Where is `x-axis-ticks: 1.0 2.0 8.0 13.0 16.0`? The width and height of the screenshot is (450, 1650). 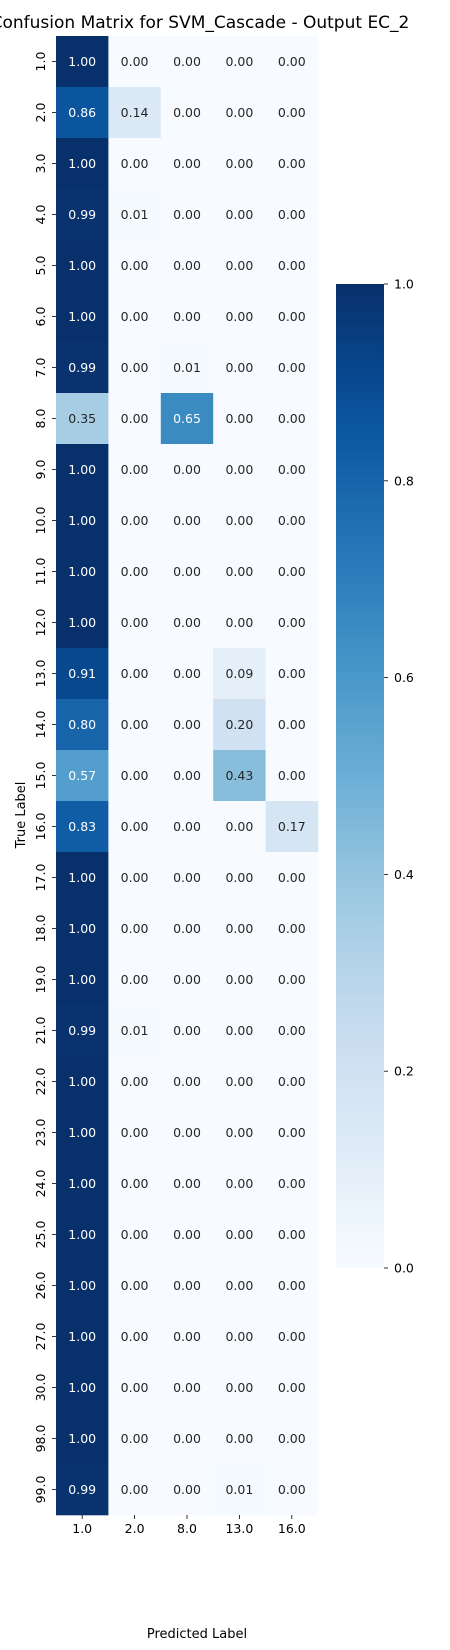
x-axis-ticks: 1.0 2.0 8.0 13.0 16.0 is located at coordinates (189, 1525).